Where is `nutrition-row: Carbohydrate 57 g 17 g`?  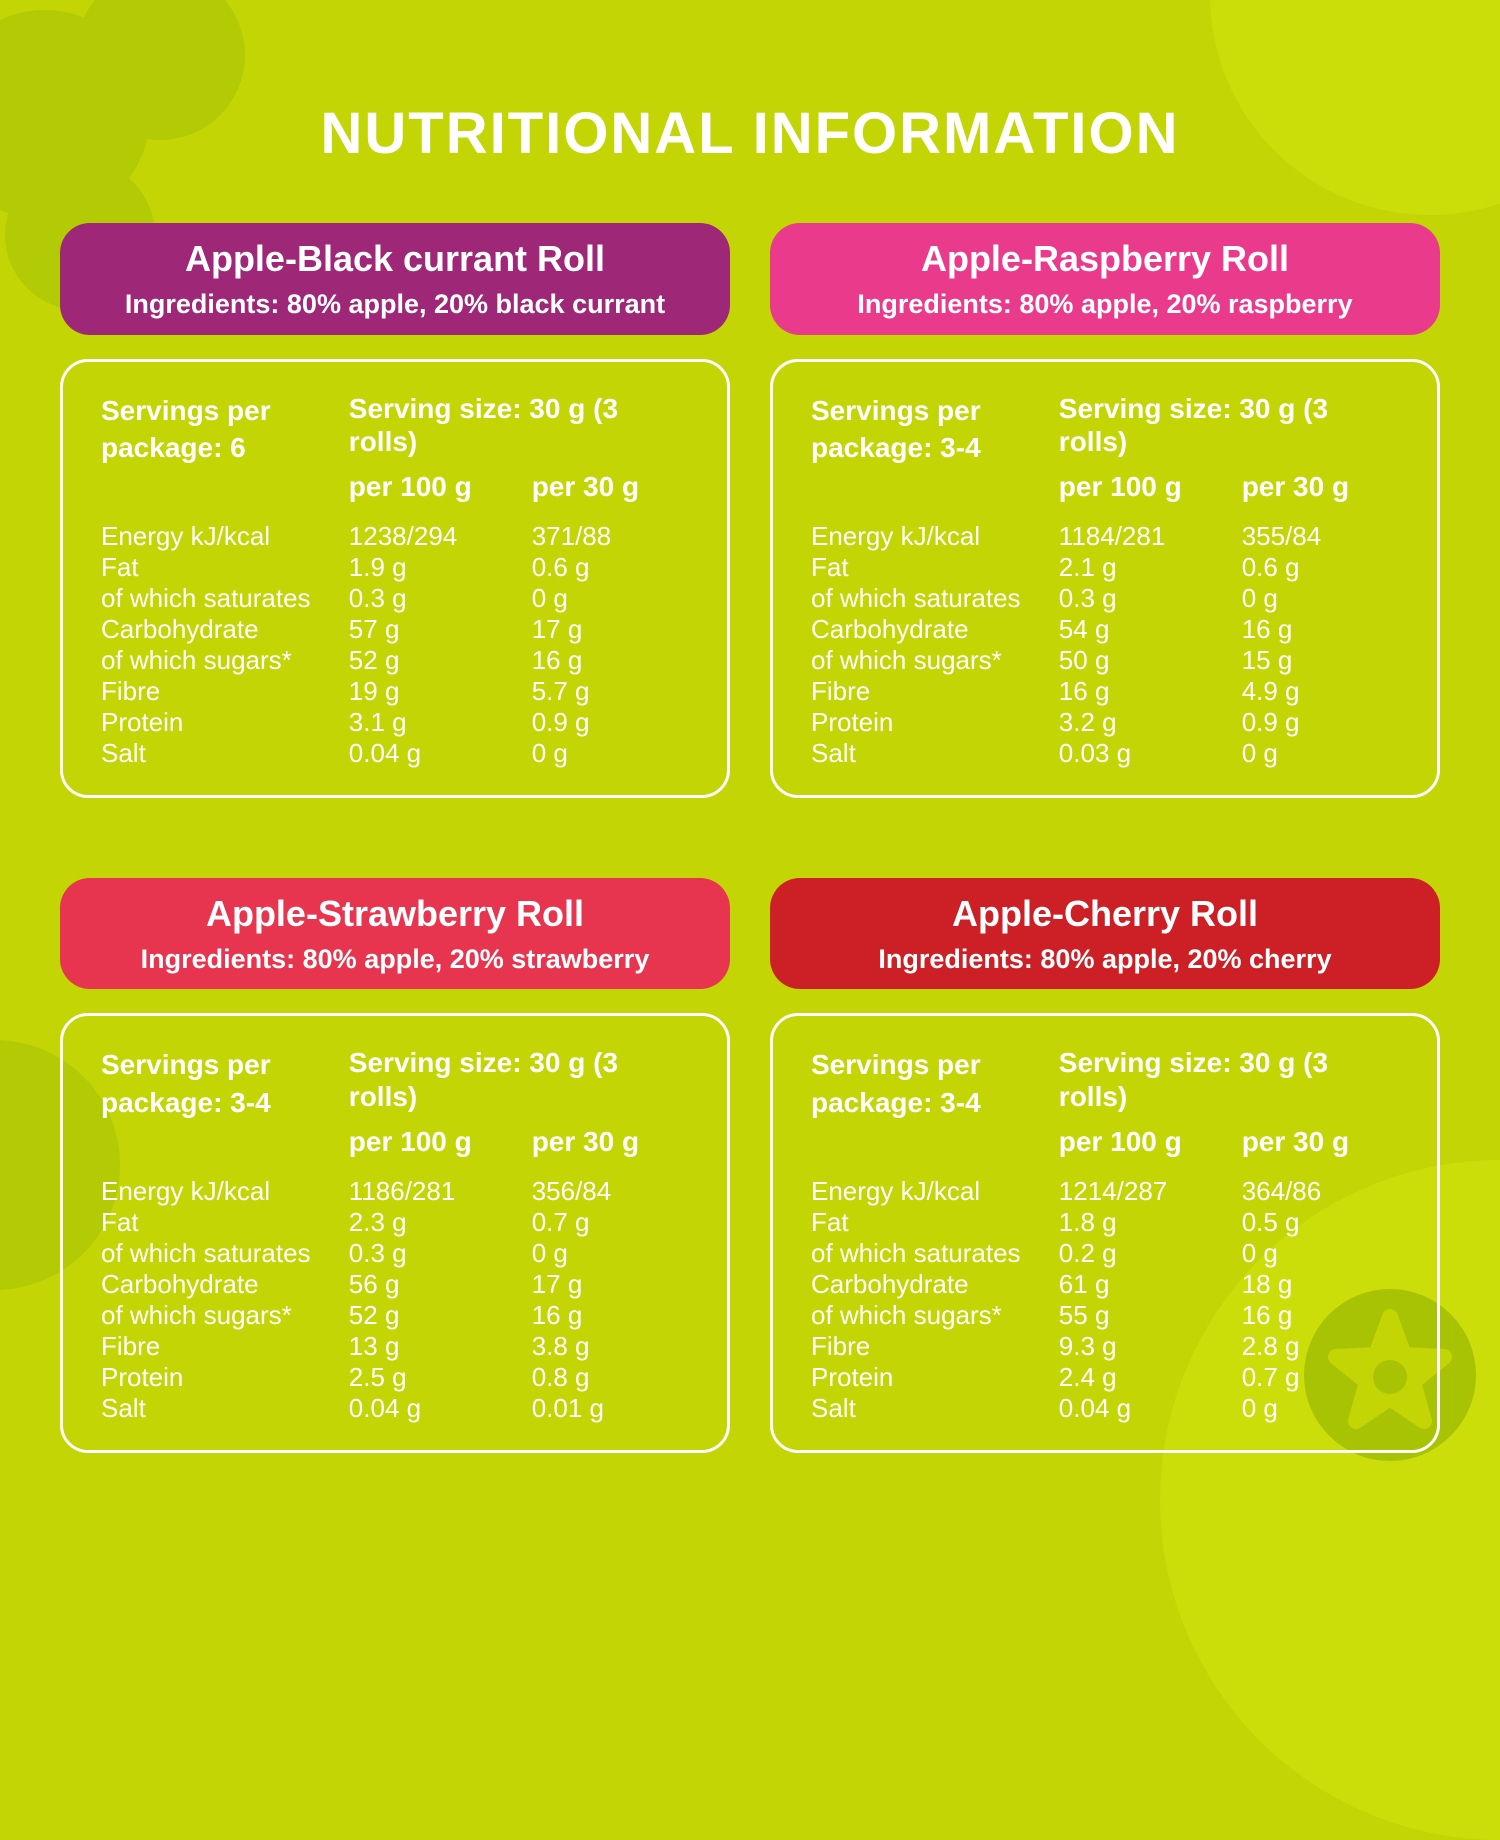 nutrition-row: Carbohydrate 57 g 17 g is located at coordinates (396, 629).